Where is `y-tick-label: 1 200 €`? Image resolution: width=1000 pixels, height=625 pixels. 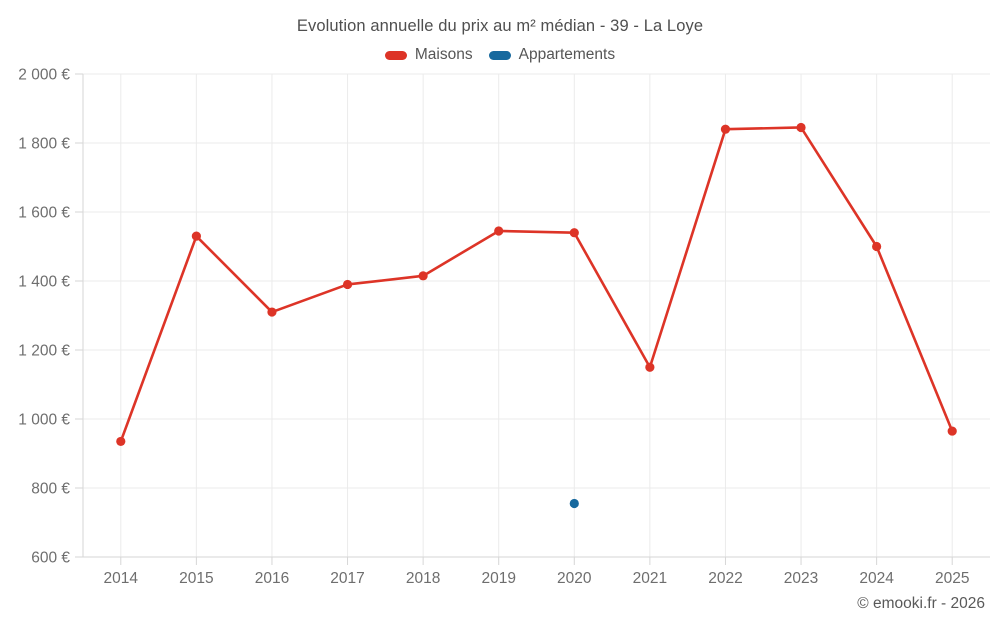 y-tick-label: 1 200 € is located at coordinates (44, 350).